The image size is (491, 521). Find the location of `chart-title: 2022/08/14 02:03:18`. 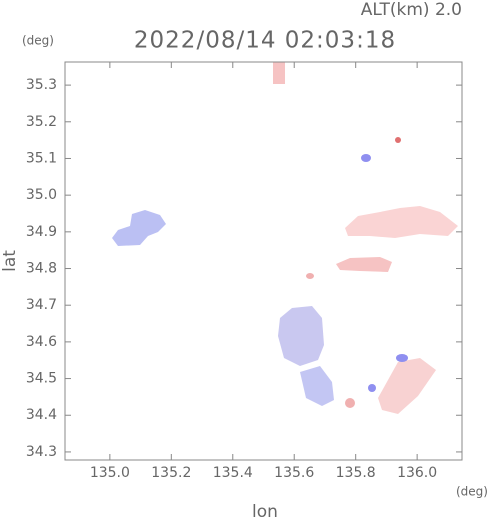

chart-title: 2022/08/14 02:03:18 is located at coordinates (265, 41).